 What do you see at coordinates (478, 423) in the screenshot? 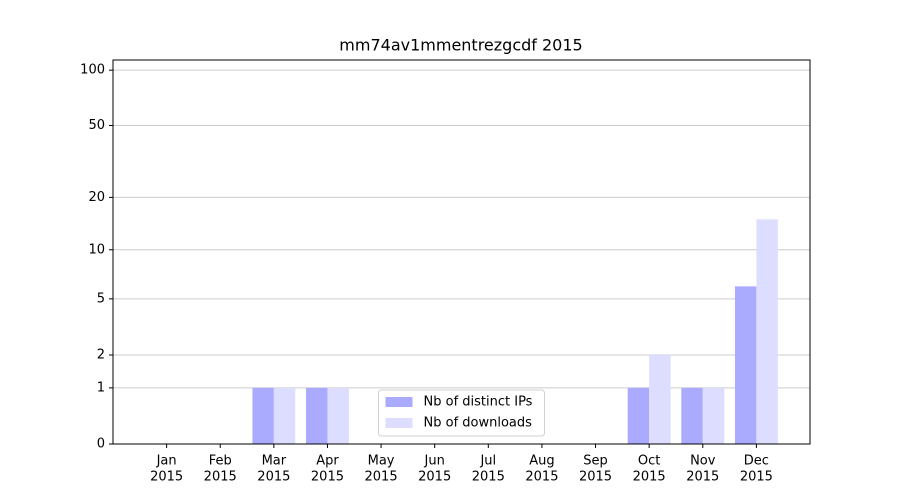
I see `legend-label: Nb of downloads` at bounding box center [478, 423].